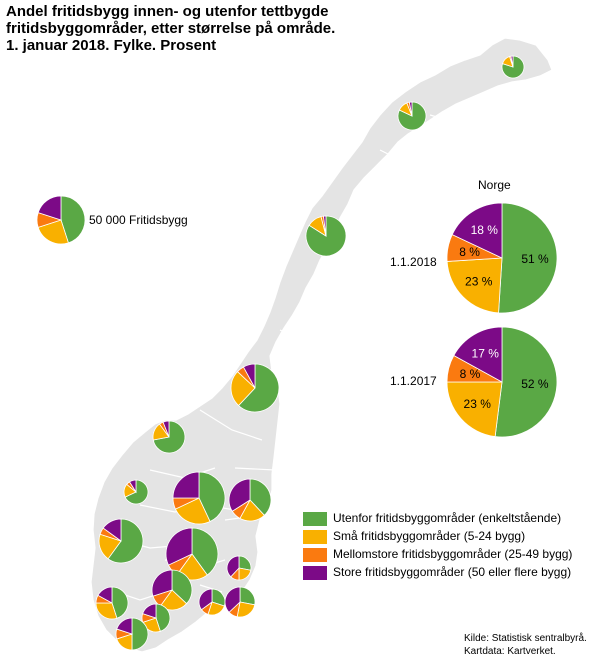 Image resolution: width=610 pixels, height=662 pixels. Describe the element at coordinates (478, 404) in the screenshot. I see `norge-pie-1-1-2017-label-sma: 23 %` at that location.